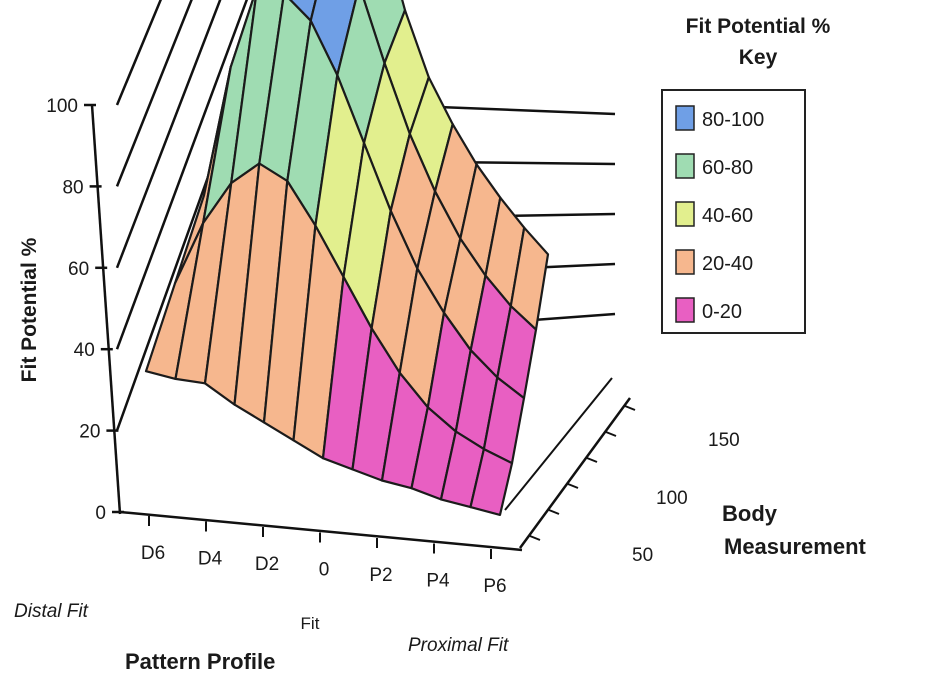  Describe the element at coordinates (727, 168) in the screenshot. I see `legend-label: 60-80` at that location.